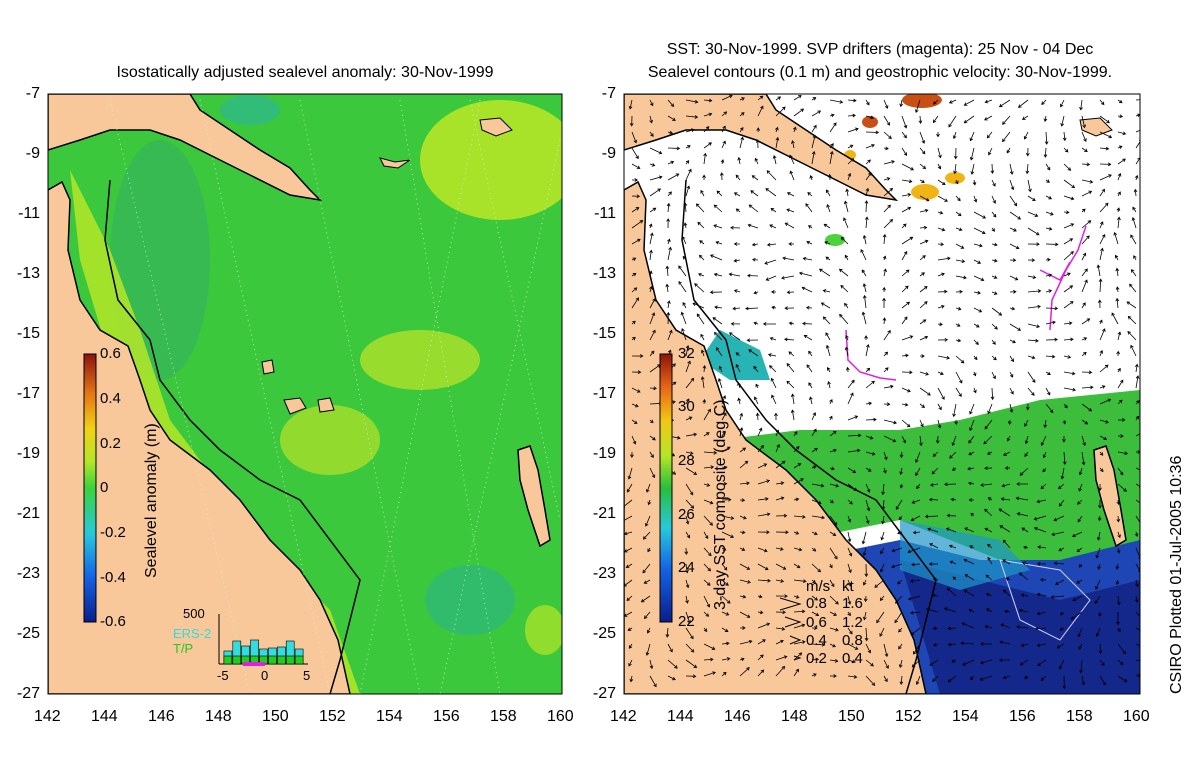 The height and width of the screenshot is (780, 1200). What do you see at coordinates (265, 675) in the screenshot?
I see `inset-xtick: 0` at bounding box center [265, 675].